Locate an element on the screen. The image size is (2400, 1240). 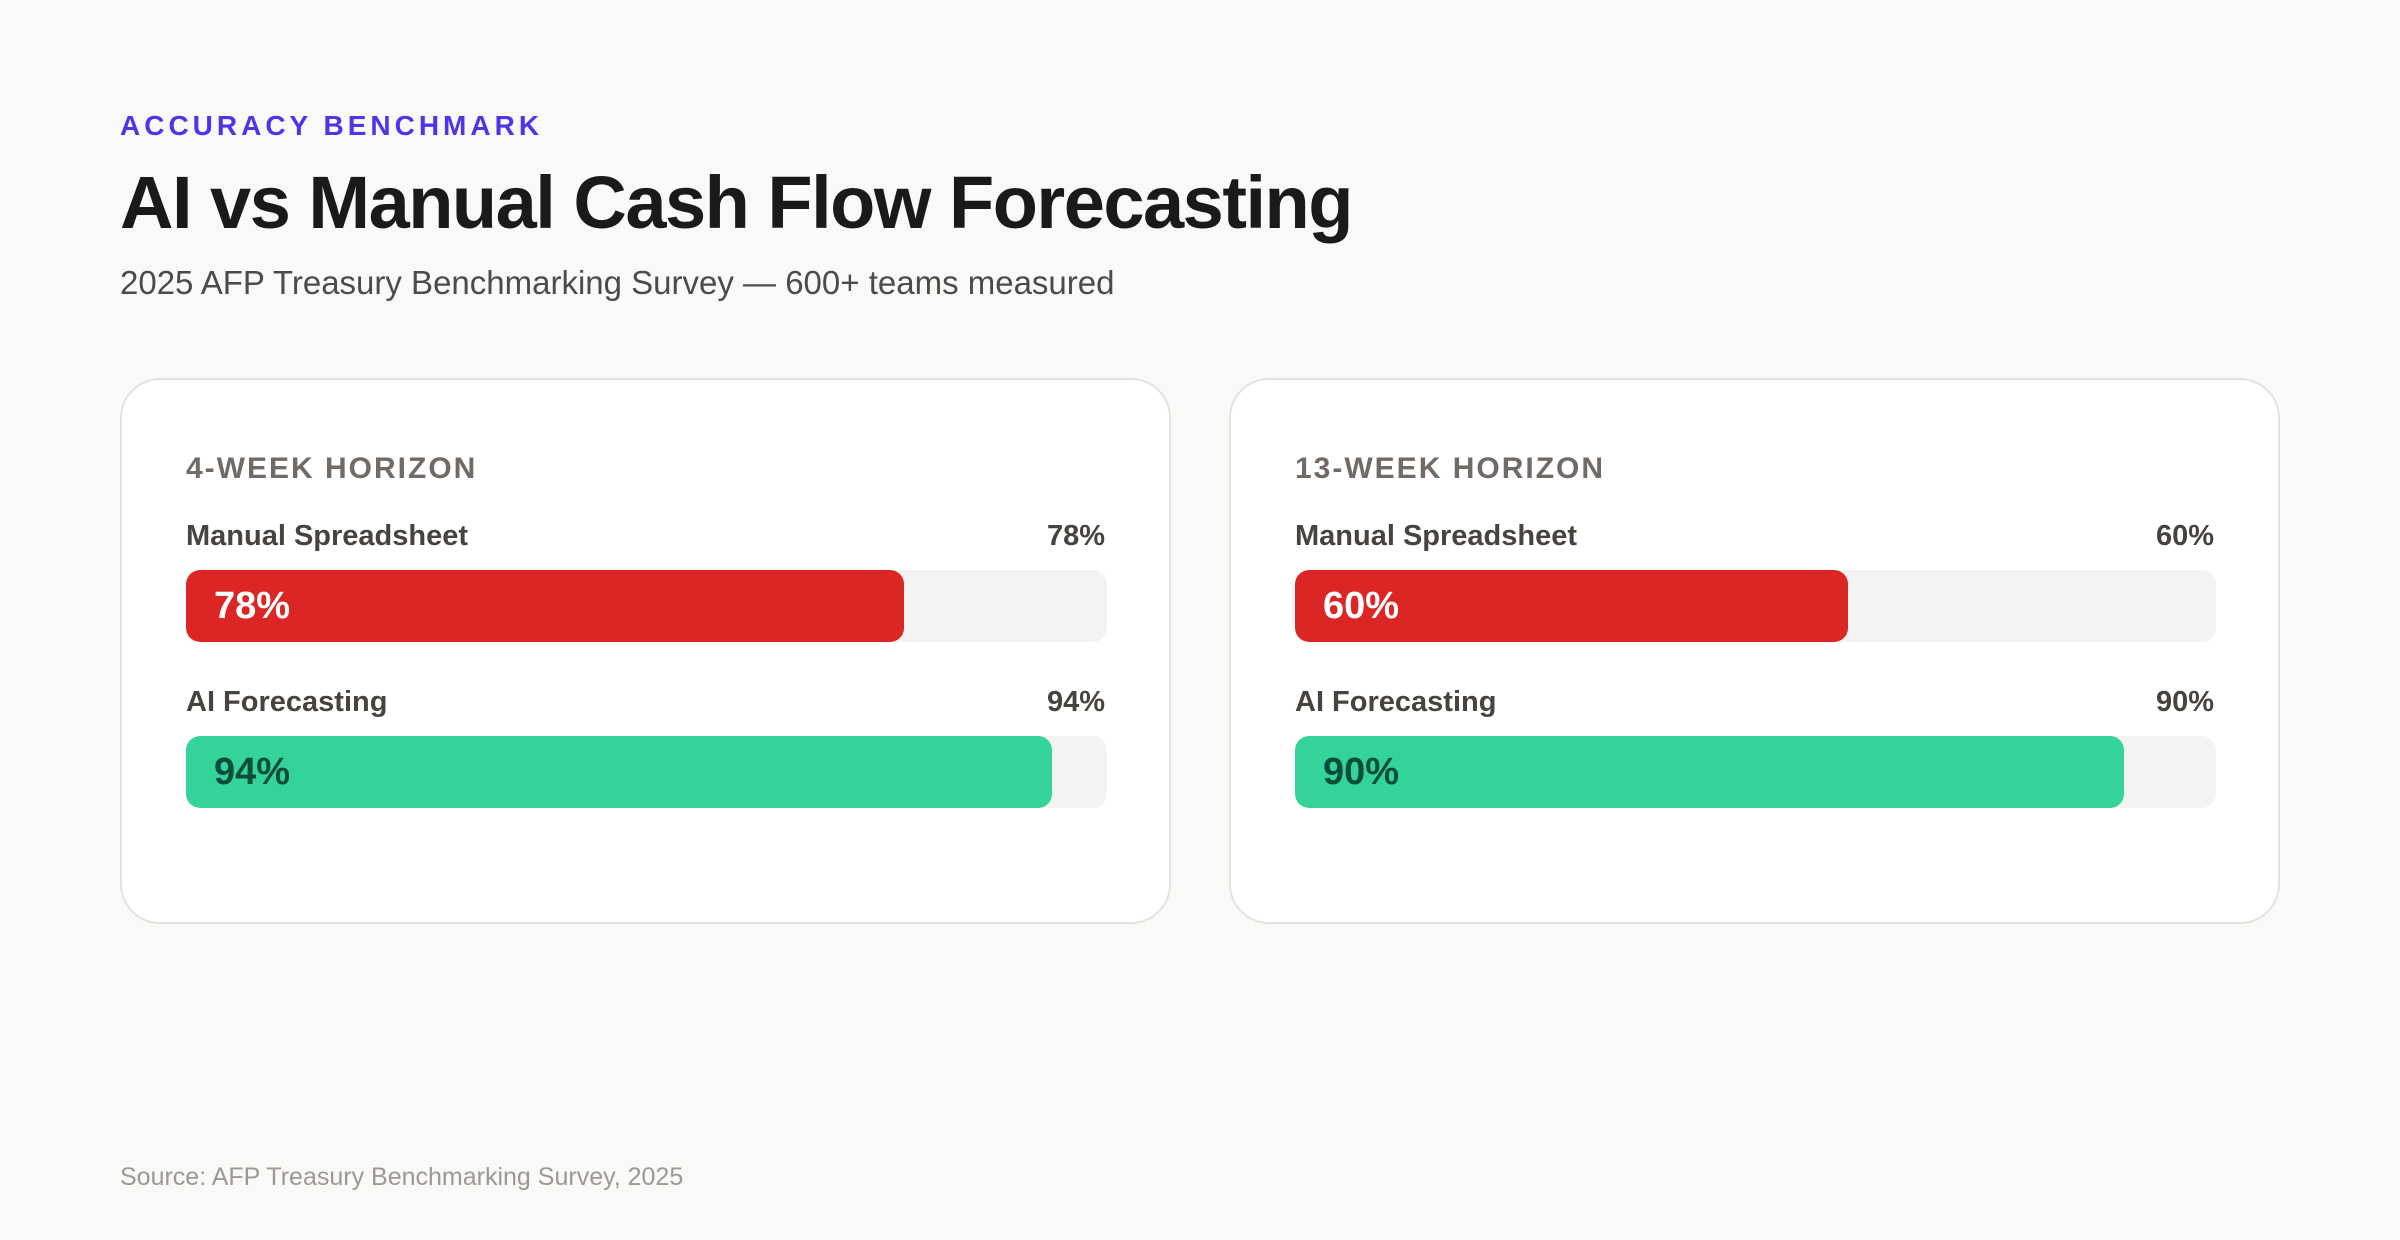
bar-fill-ai: 90% is located at coordinates (1709, 772).